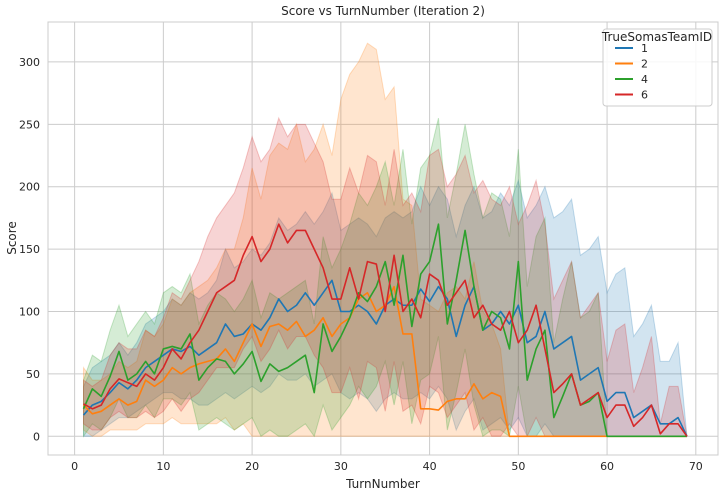 The width and height of the screenshot is (725, 496). What do you see at coordinates (644, 48) in the screenshot?
I see `legend-label-series-1: 1` at bounding box center [644, 48].